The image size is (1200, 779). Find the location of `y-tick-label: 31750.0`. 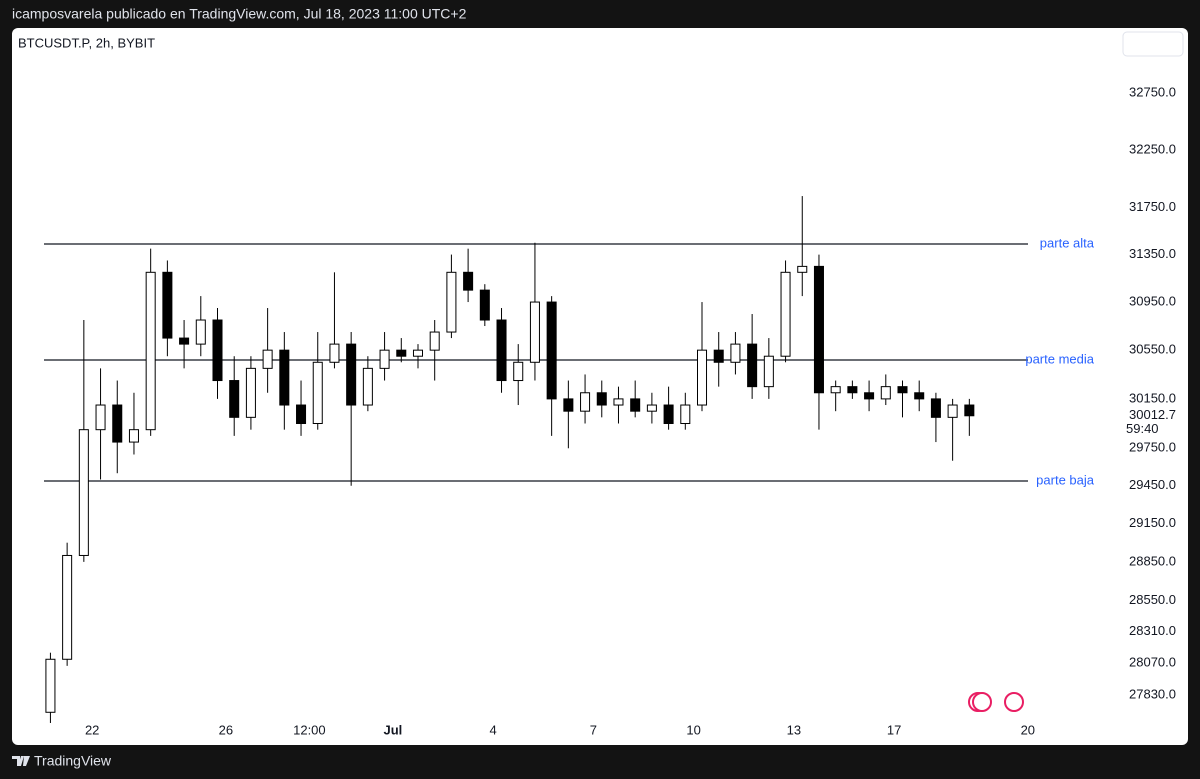

y-tick-label: 31750.0 is located at coordinates (1152, 206).